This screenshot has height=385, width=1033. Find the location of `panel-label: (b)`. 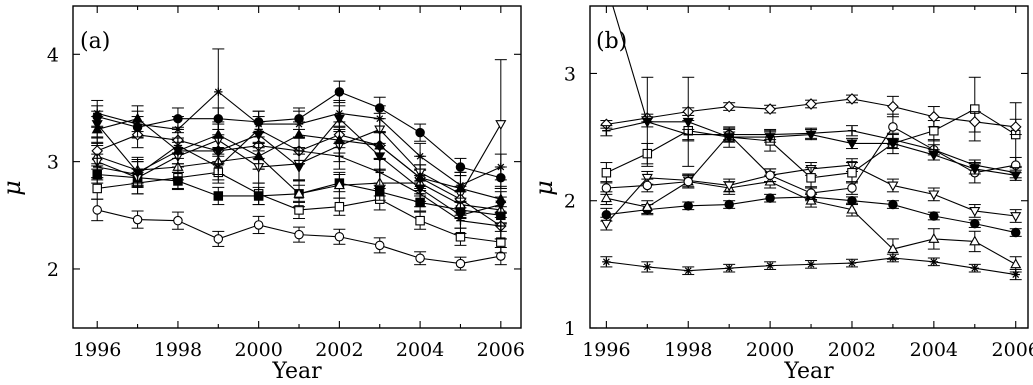

panel-label: (b) is located at coordinates (611, 41).